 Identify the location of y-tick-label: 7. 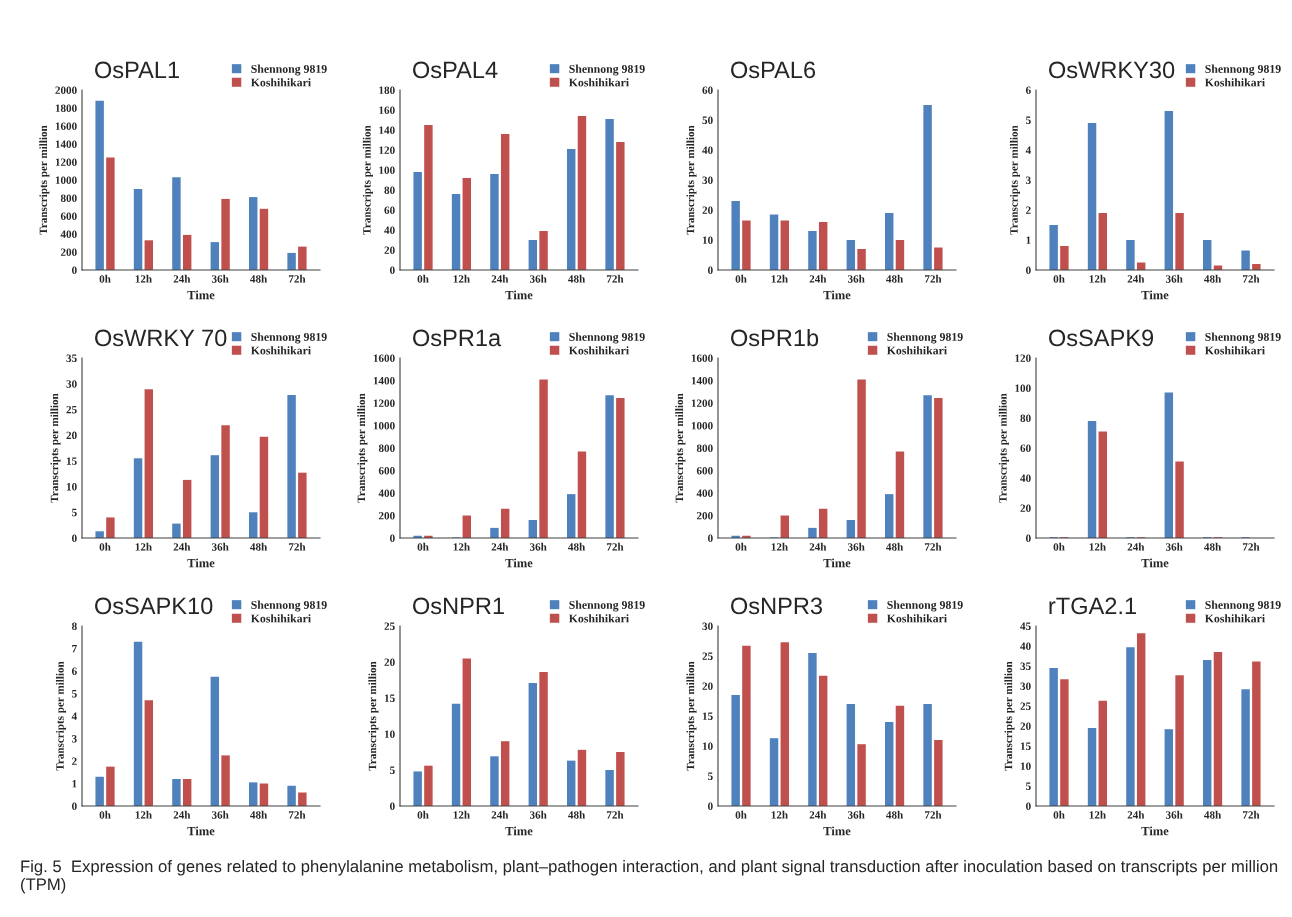
(74, 649).